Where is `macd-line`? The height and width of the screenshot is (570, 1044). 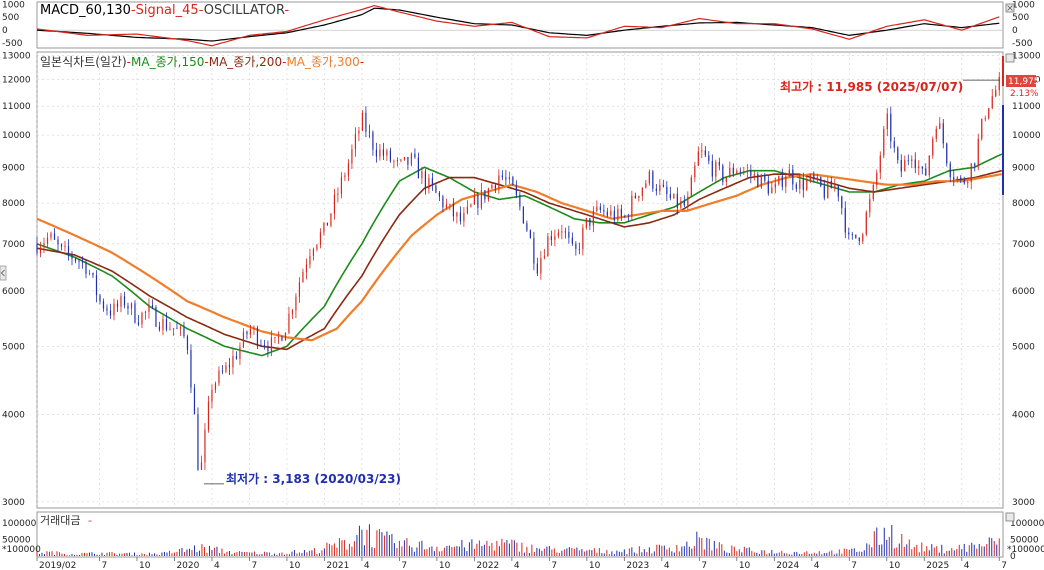
macd-line is located at coordinates (518, 24).